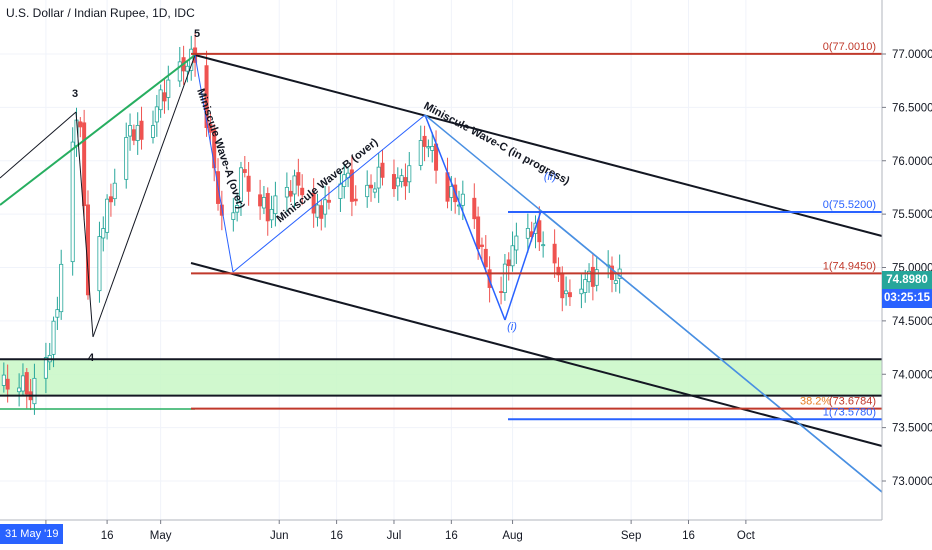 The image size is (932, 550). Describe the element at coordinates (220, 149) in the screenshot. I see `wave-annotation: Miniscule Wave-A (over)` at that location.